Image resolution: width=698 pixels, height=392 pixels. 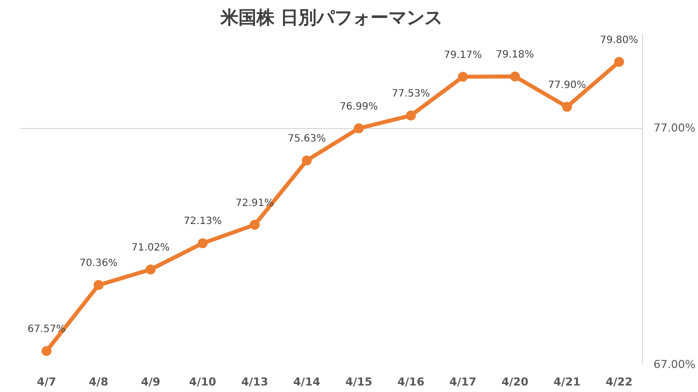 What do you see at coordinates (463, 55) in the screenshot?
I see `data-label: 79.17%` at bounding box center [463, 55].